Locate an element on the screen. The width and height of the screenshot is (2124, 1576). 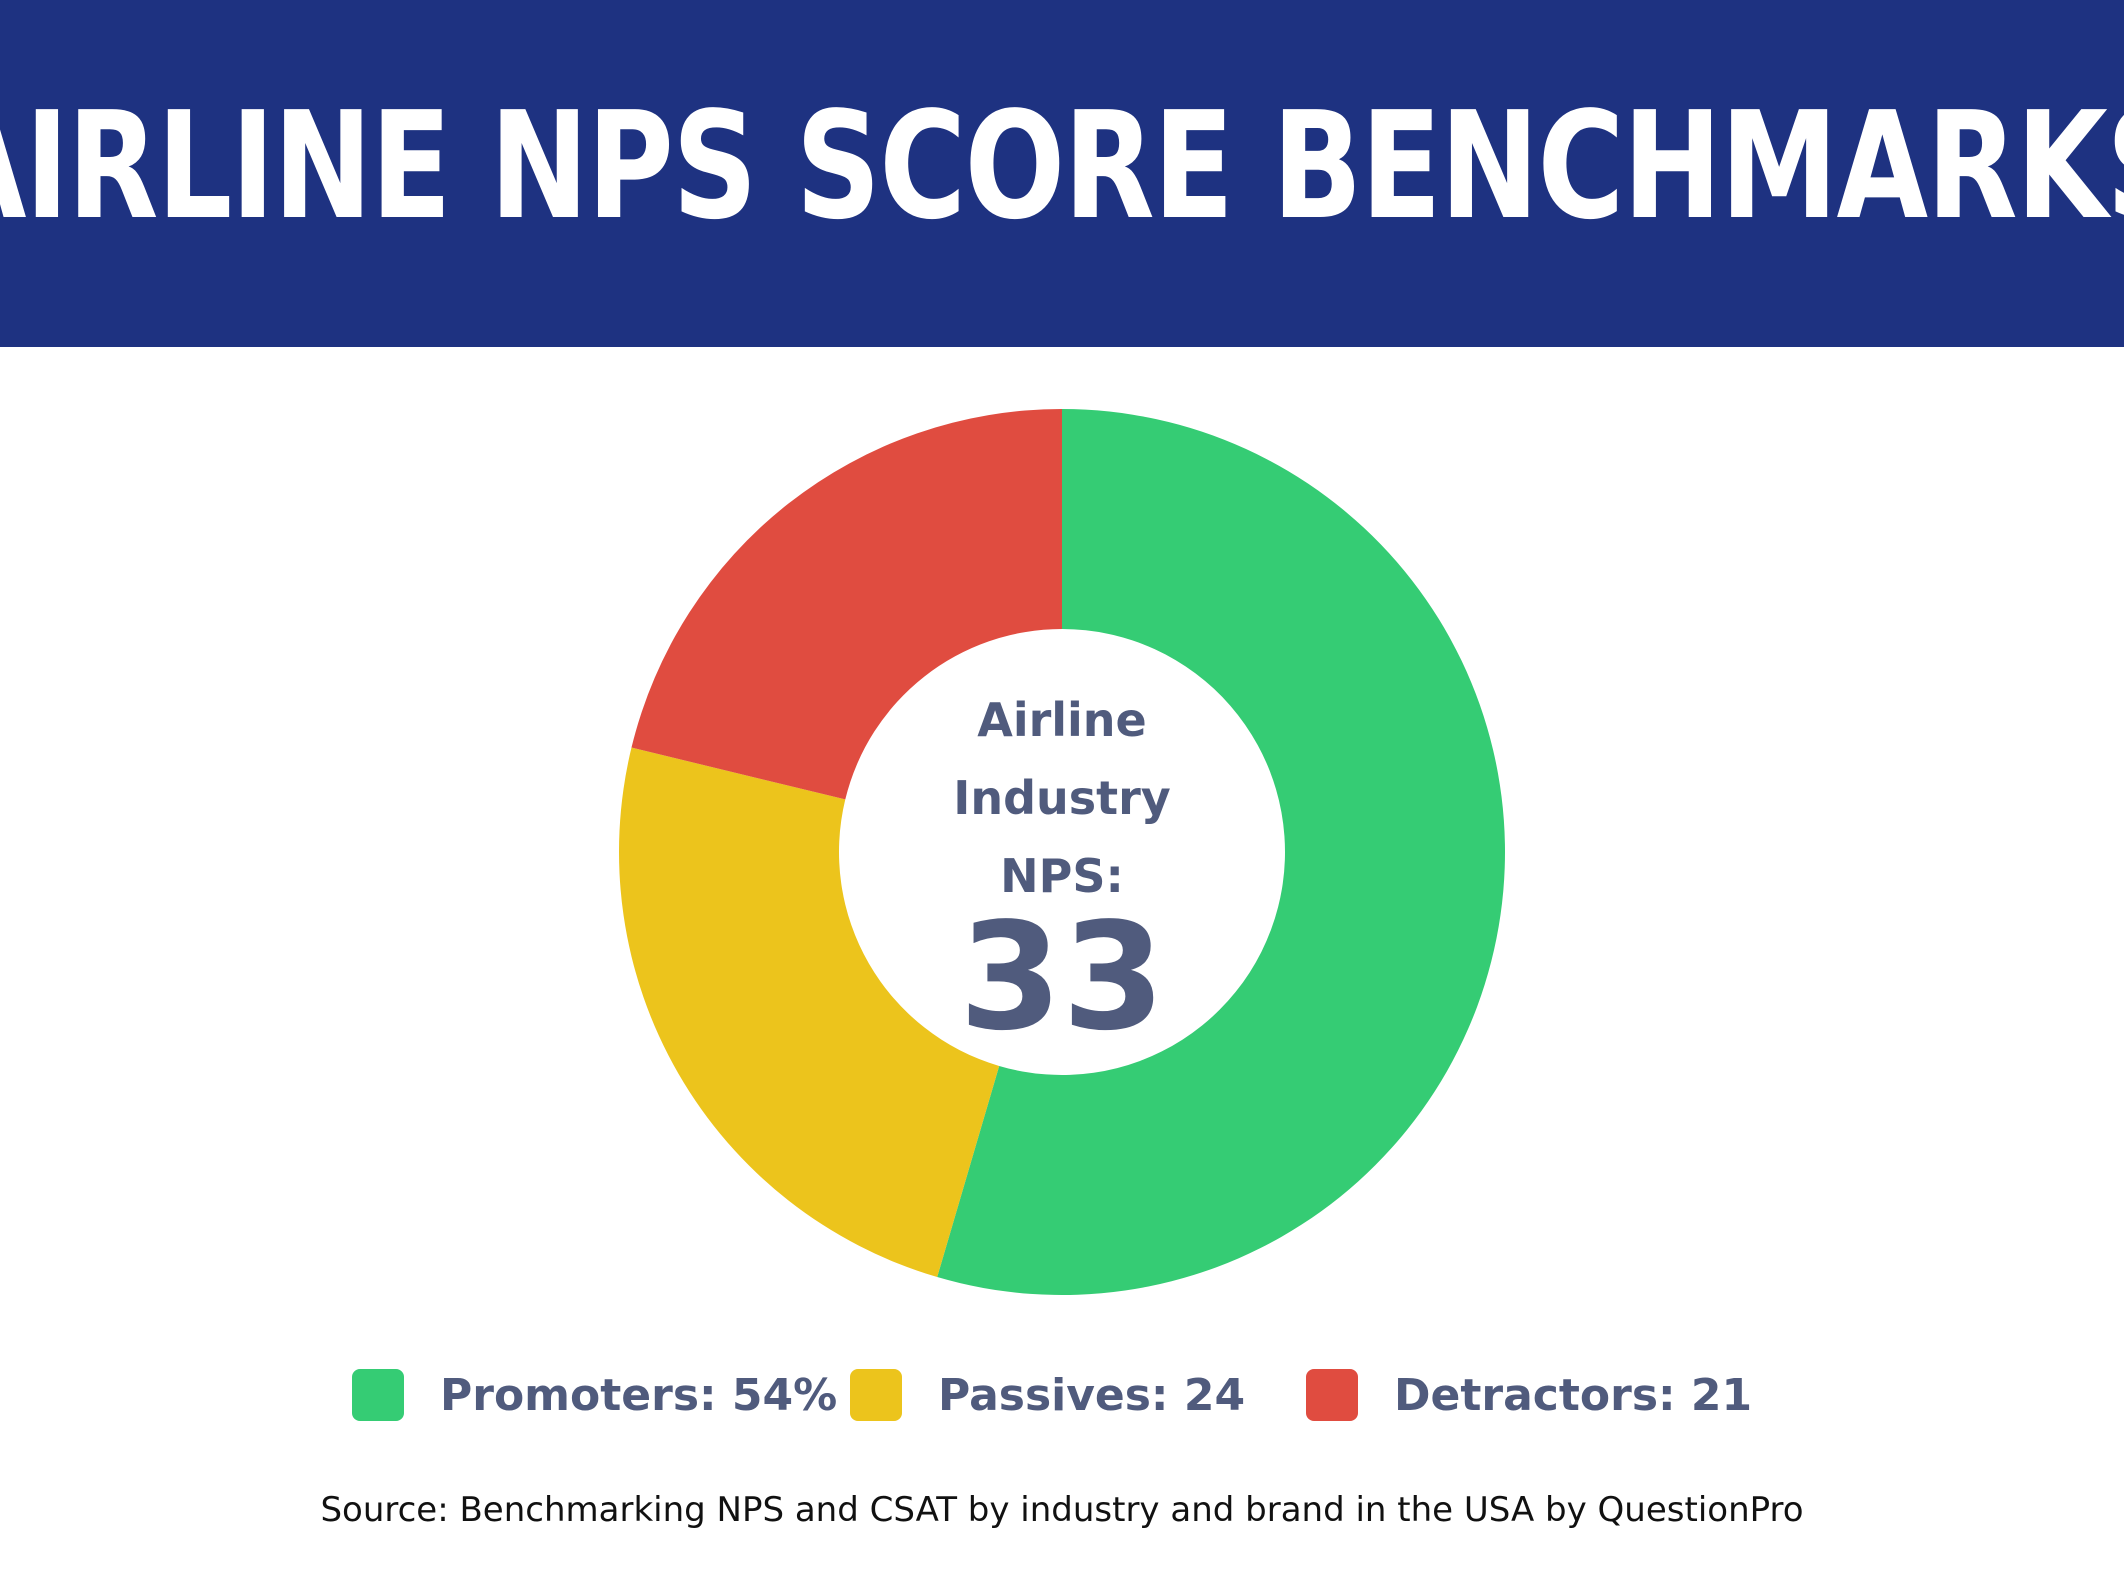
legend-label-detractors: Detractors: 21 is located at coordinates (1573, 1395).